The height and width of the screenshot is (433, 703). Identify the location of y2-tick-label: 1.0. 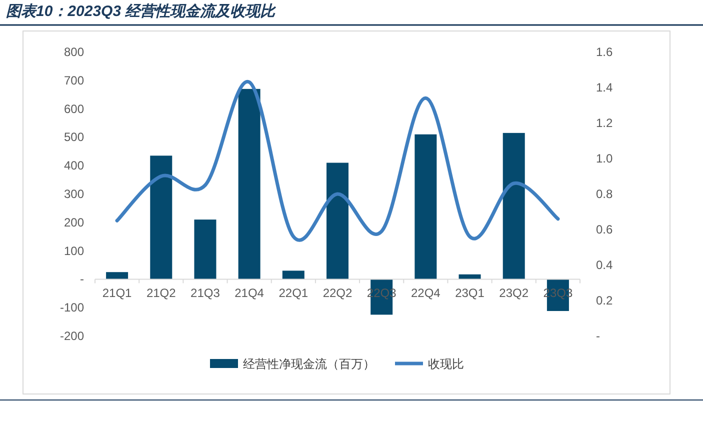
(605, 159).